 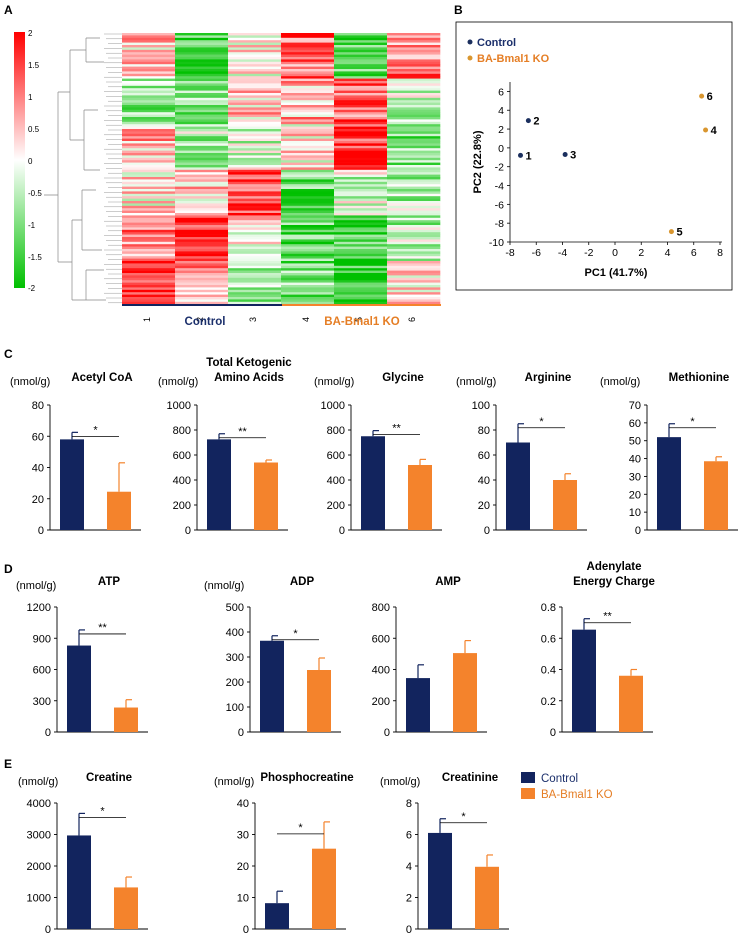 I want to click on bar-chart-tick-label: 50, so click(x=635, y=442).